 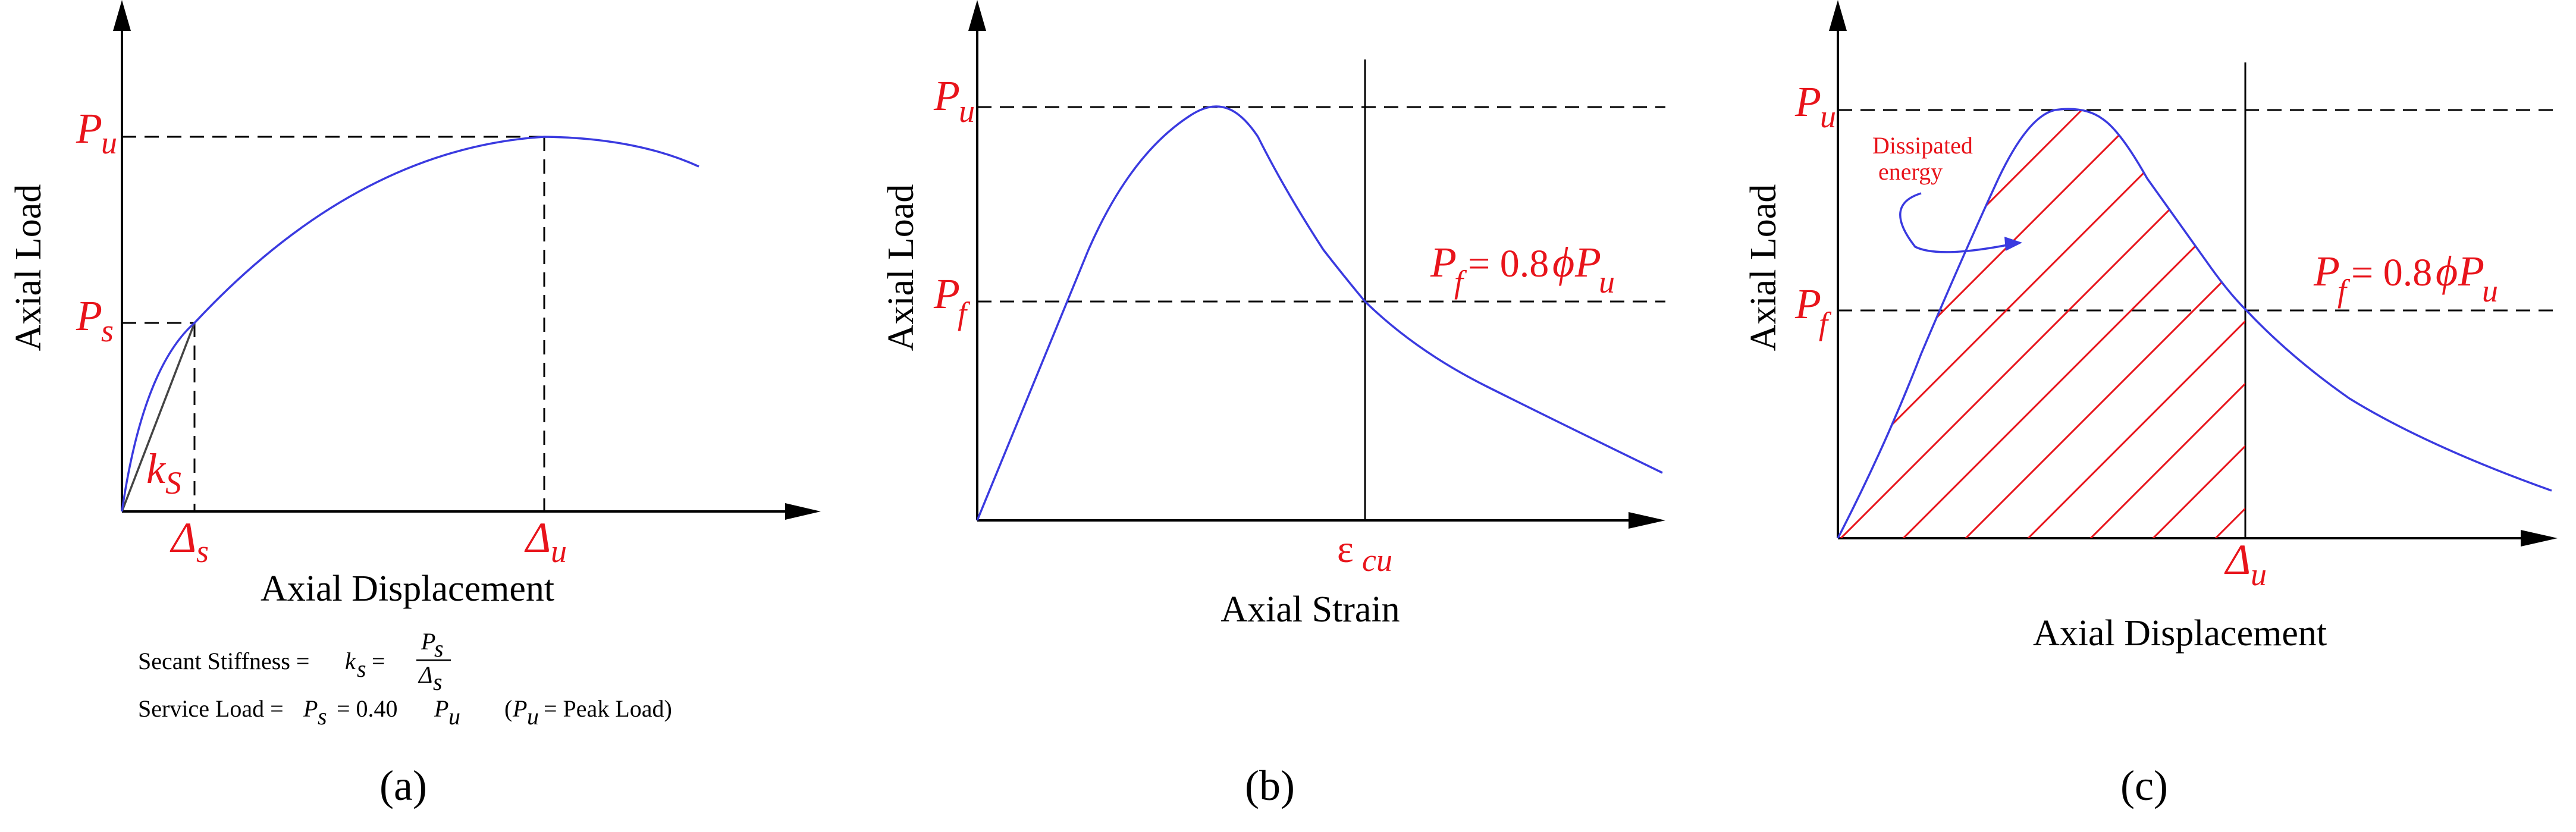 What do you see at coordinates (211, 708) in the screenshot?
I see `svg-text: Service Load =` at bounding box center [211, 708].